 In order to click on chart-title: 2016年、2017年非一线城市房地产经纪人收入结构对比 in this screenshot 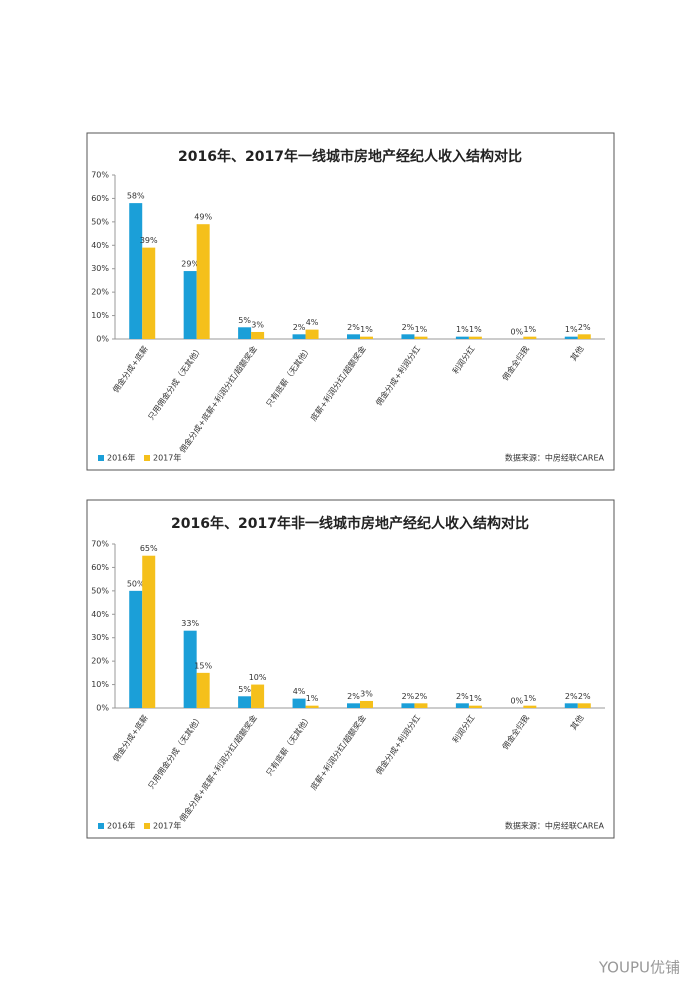, I will do `click(350, 523)`.